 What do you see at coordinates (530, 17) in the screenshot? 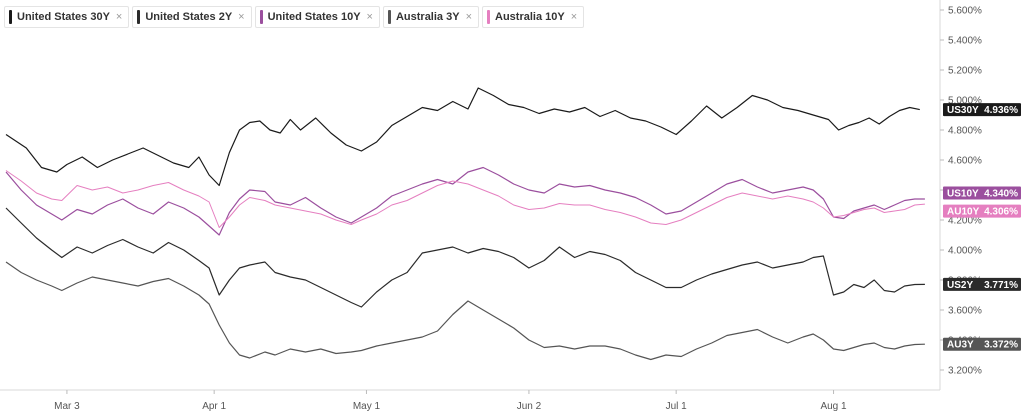
I see `legend-label: Australia 10Y` at bounding box center [530, 17].